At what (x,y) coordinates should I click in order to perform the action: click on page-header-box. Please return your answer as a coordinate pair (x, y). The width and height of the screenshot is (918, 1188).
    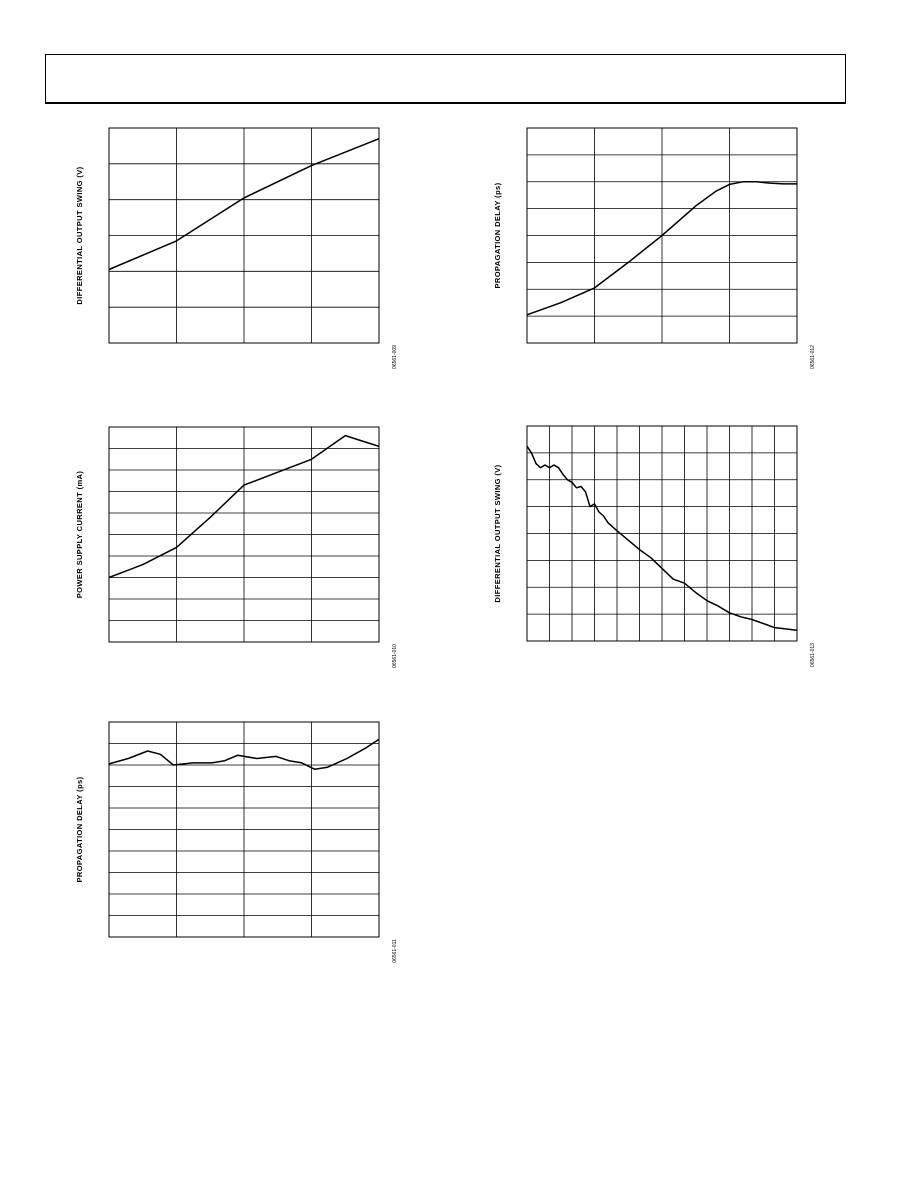
    Looking at the image, I should click on (445, 79).